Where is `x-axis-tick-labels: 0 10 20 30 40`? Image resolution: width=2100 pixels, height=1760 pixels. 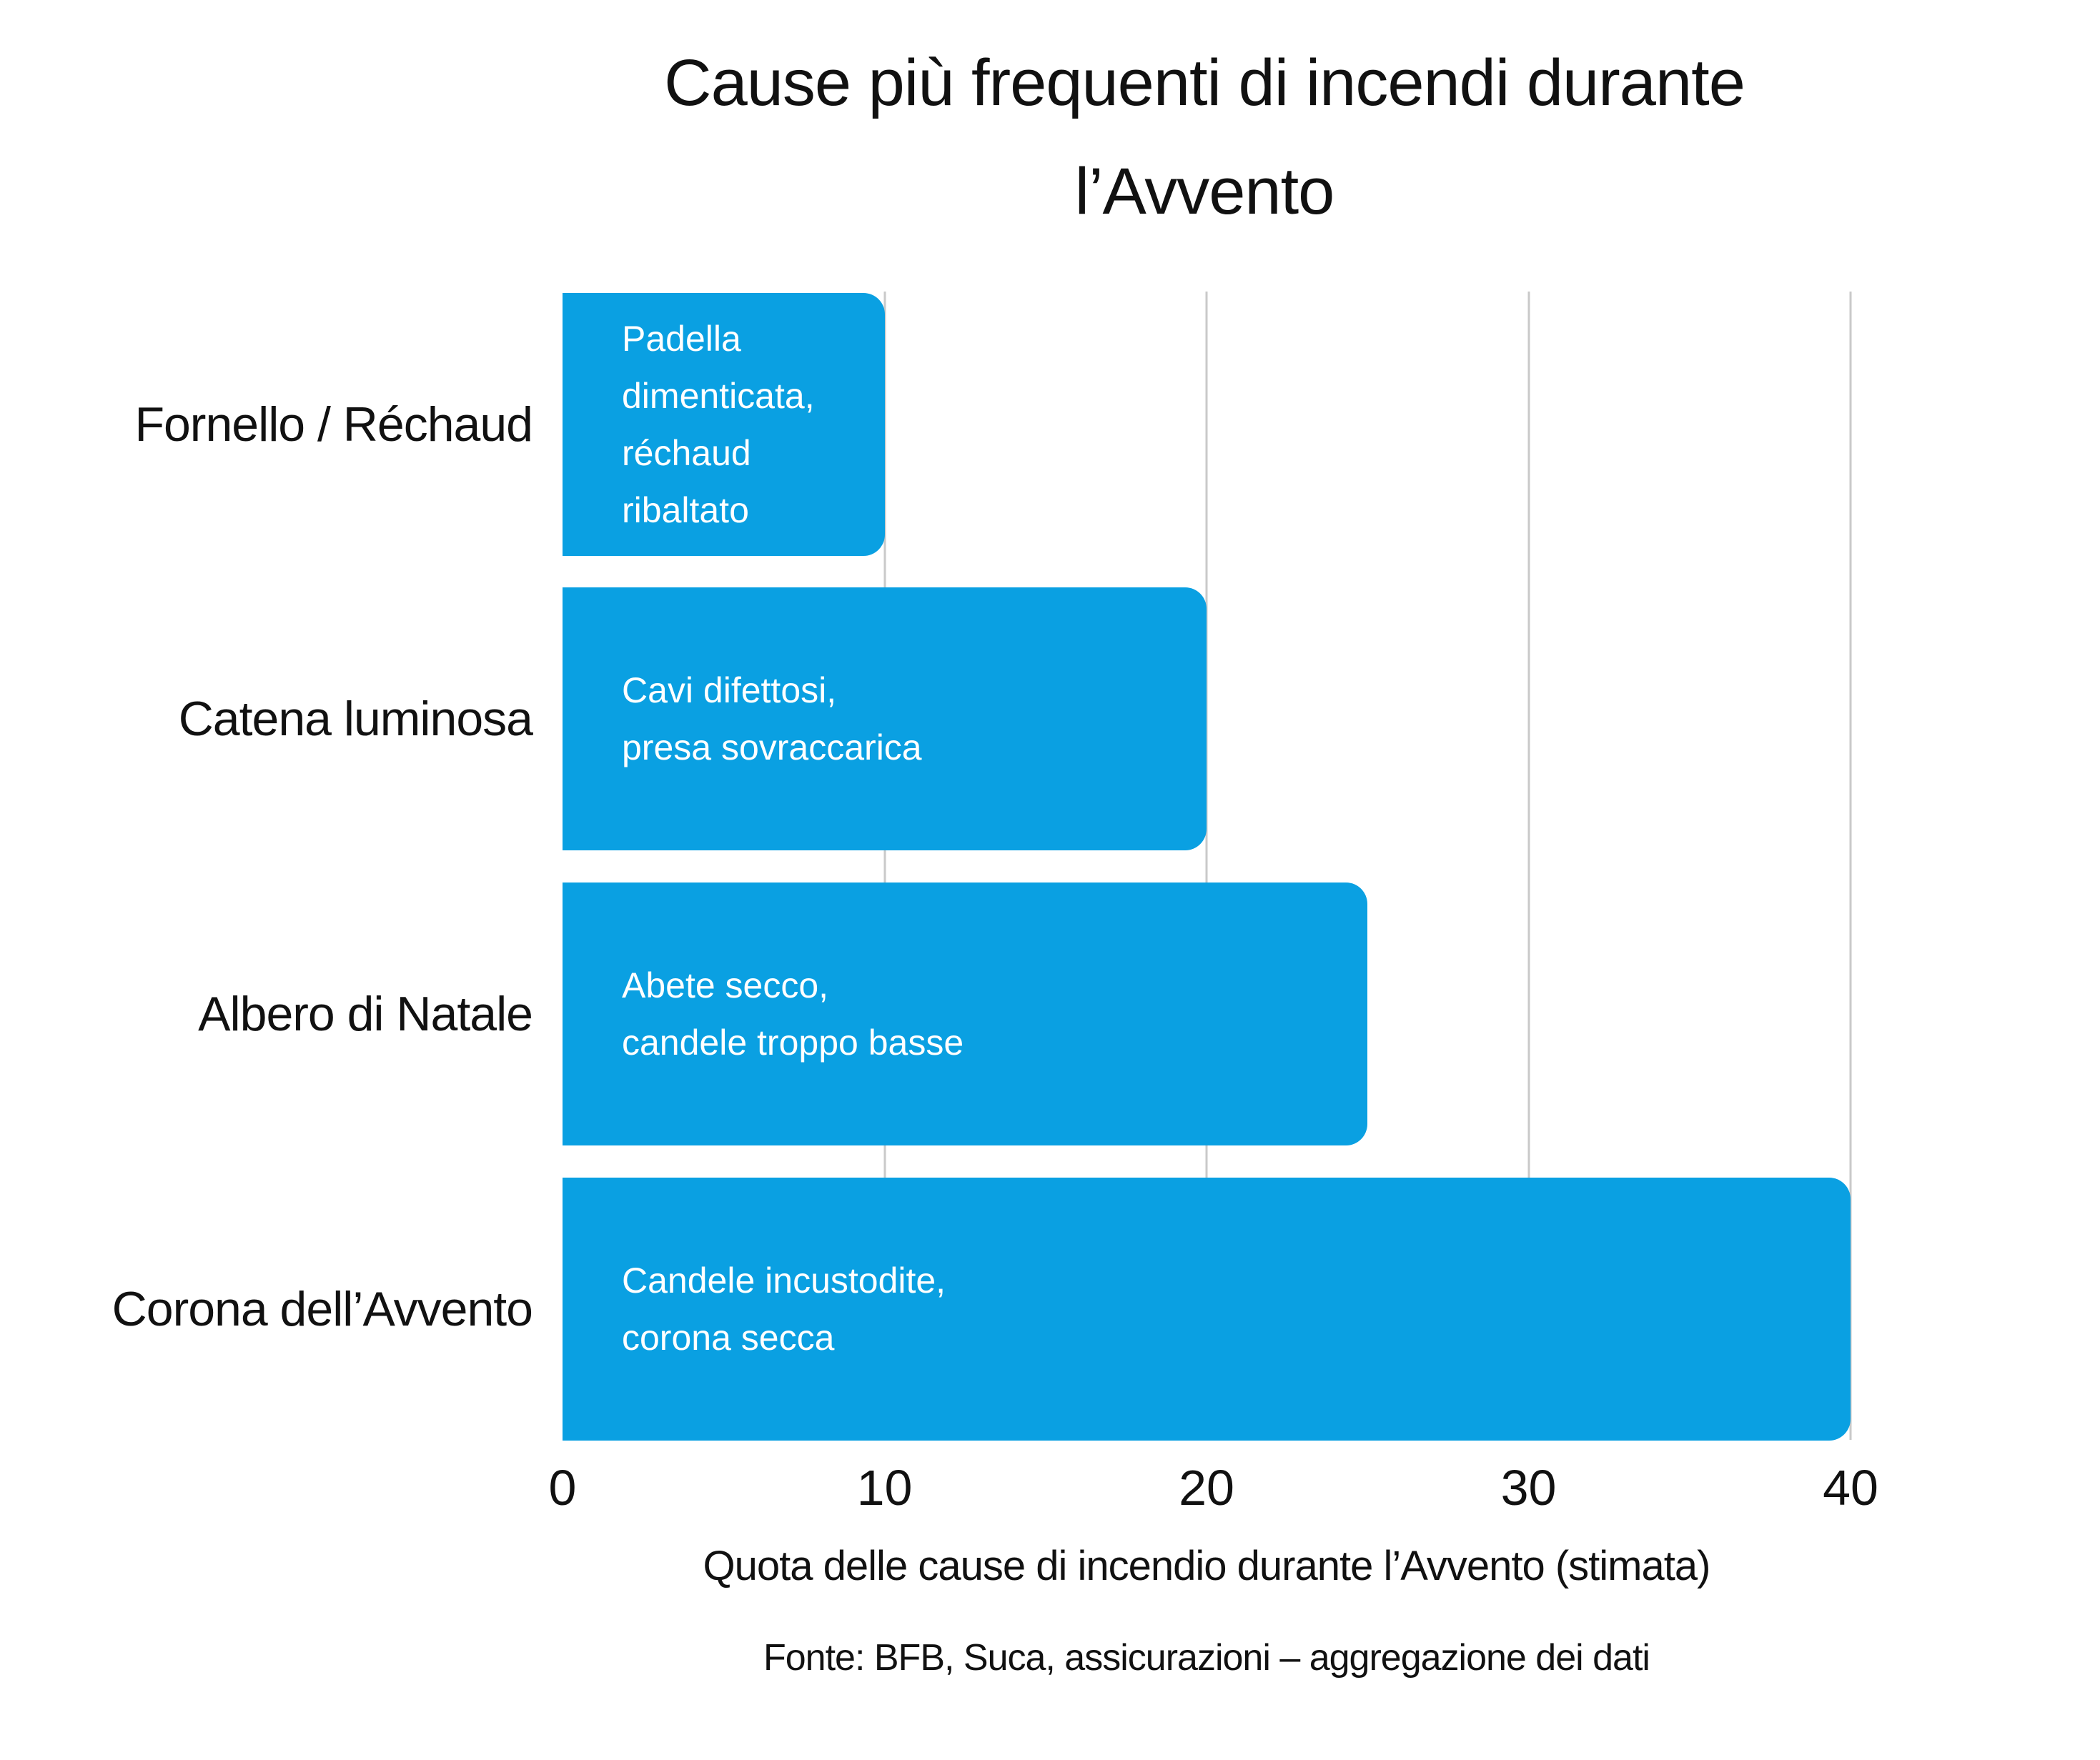
x-axis-tick-labels: 0 10 20 30 40 is located at coordinates (1213, 1493).